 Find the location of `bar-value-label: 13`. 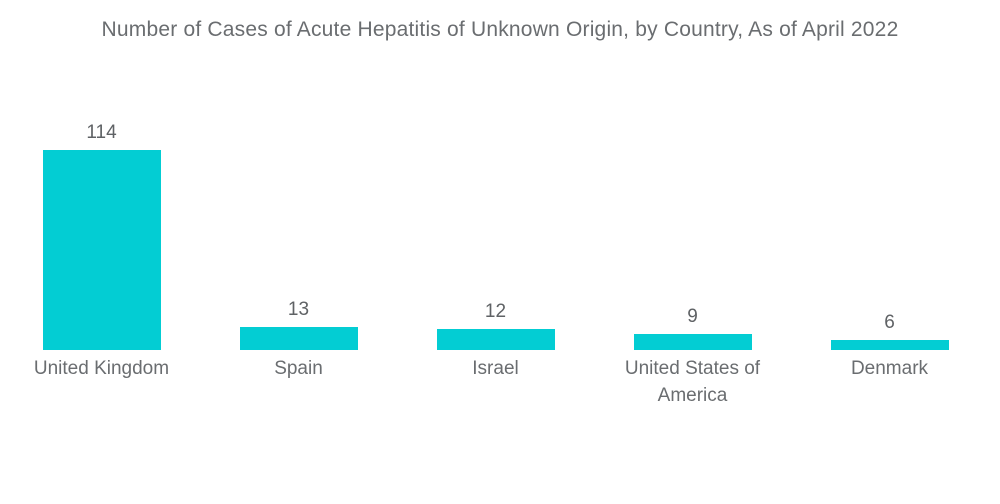

bar-value-label: 13 is located at coordinates (298, 310).